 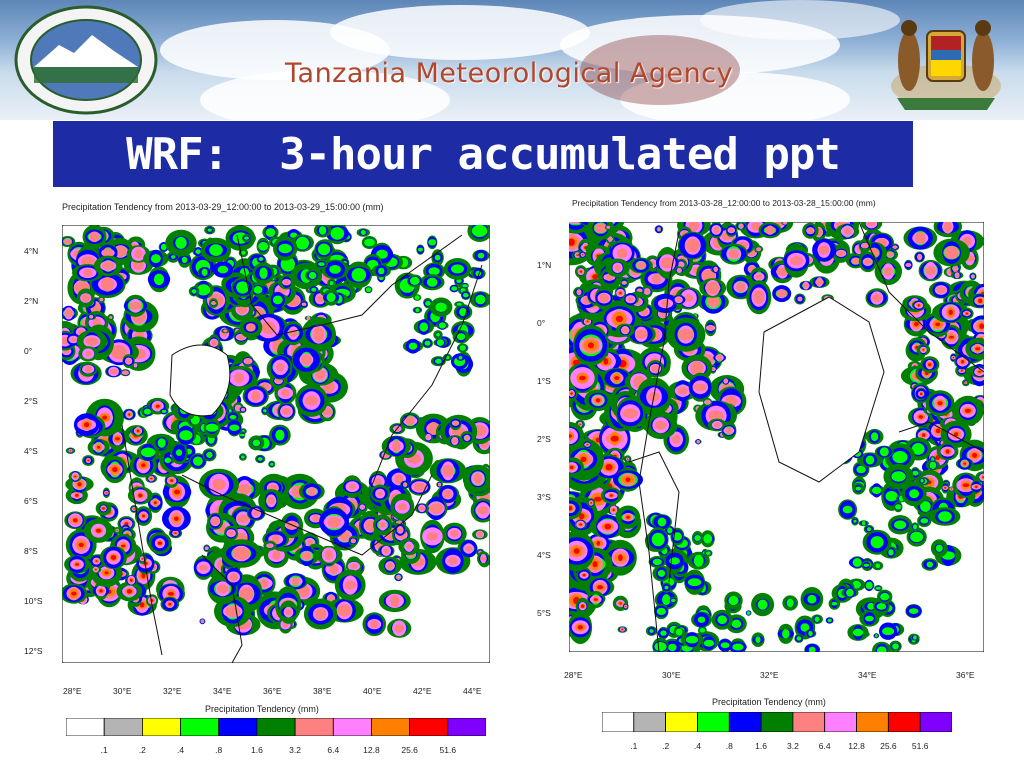 I want to click on colorbar-level-label: 6.4, so click(x=333, y=750).